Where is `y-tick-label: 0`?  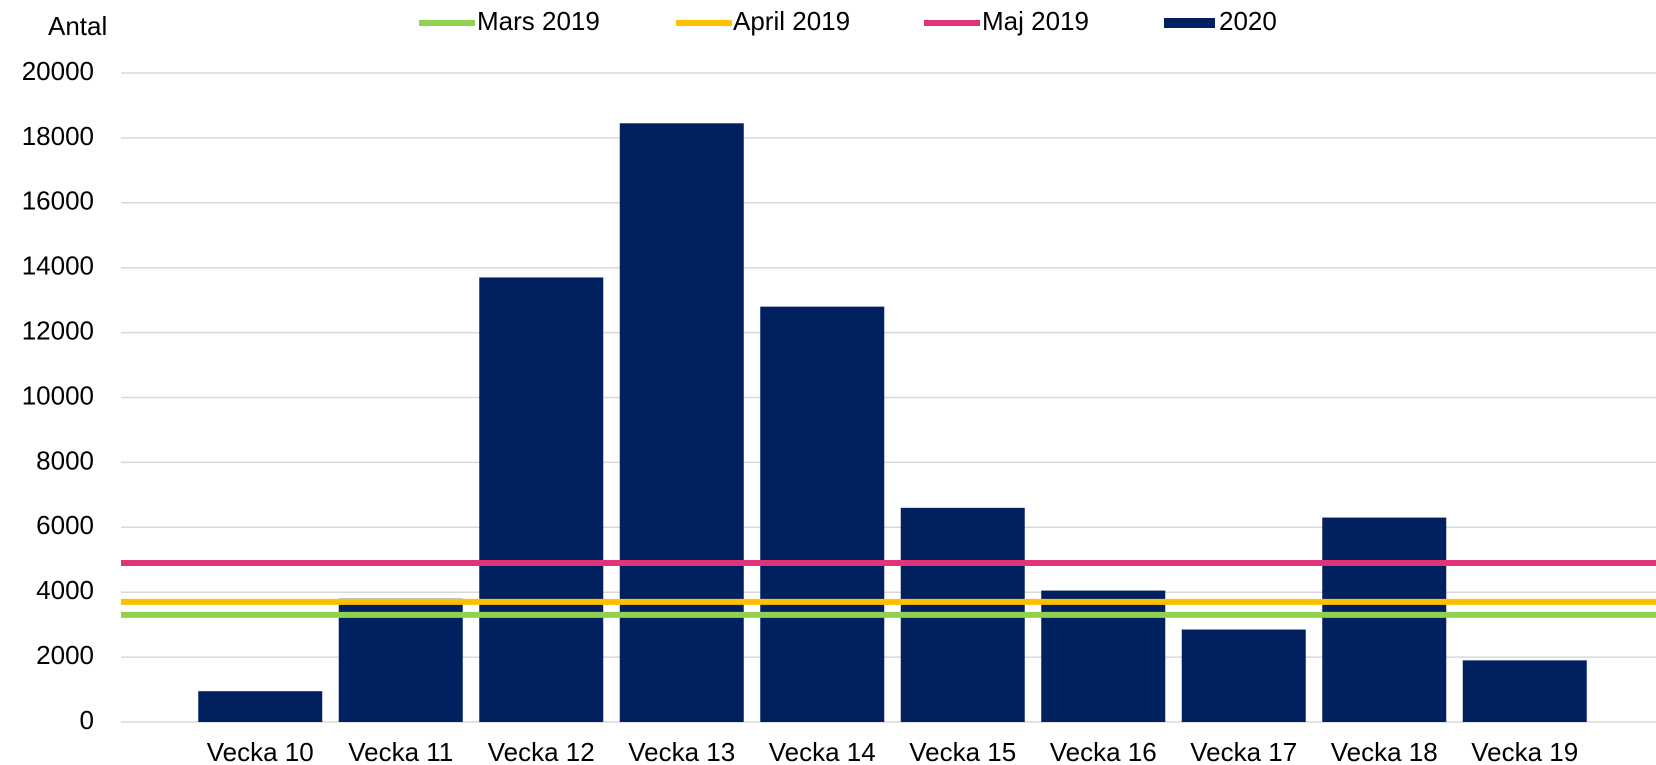 y-tick-label: 0 is located at coordinates (87, 720).